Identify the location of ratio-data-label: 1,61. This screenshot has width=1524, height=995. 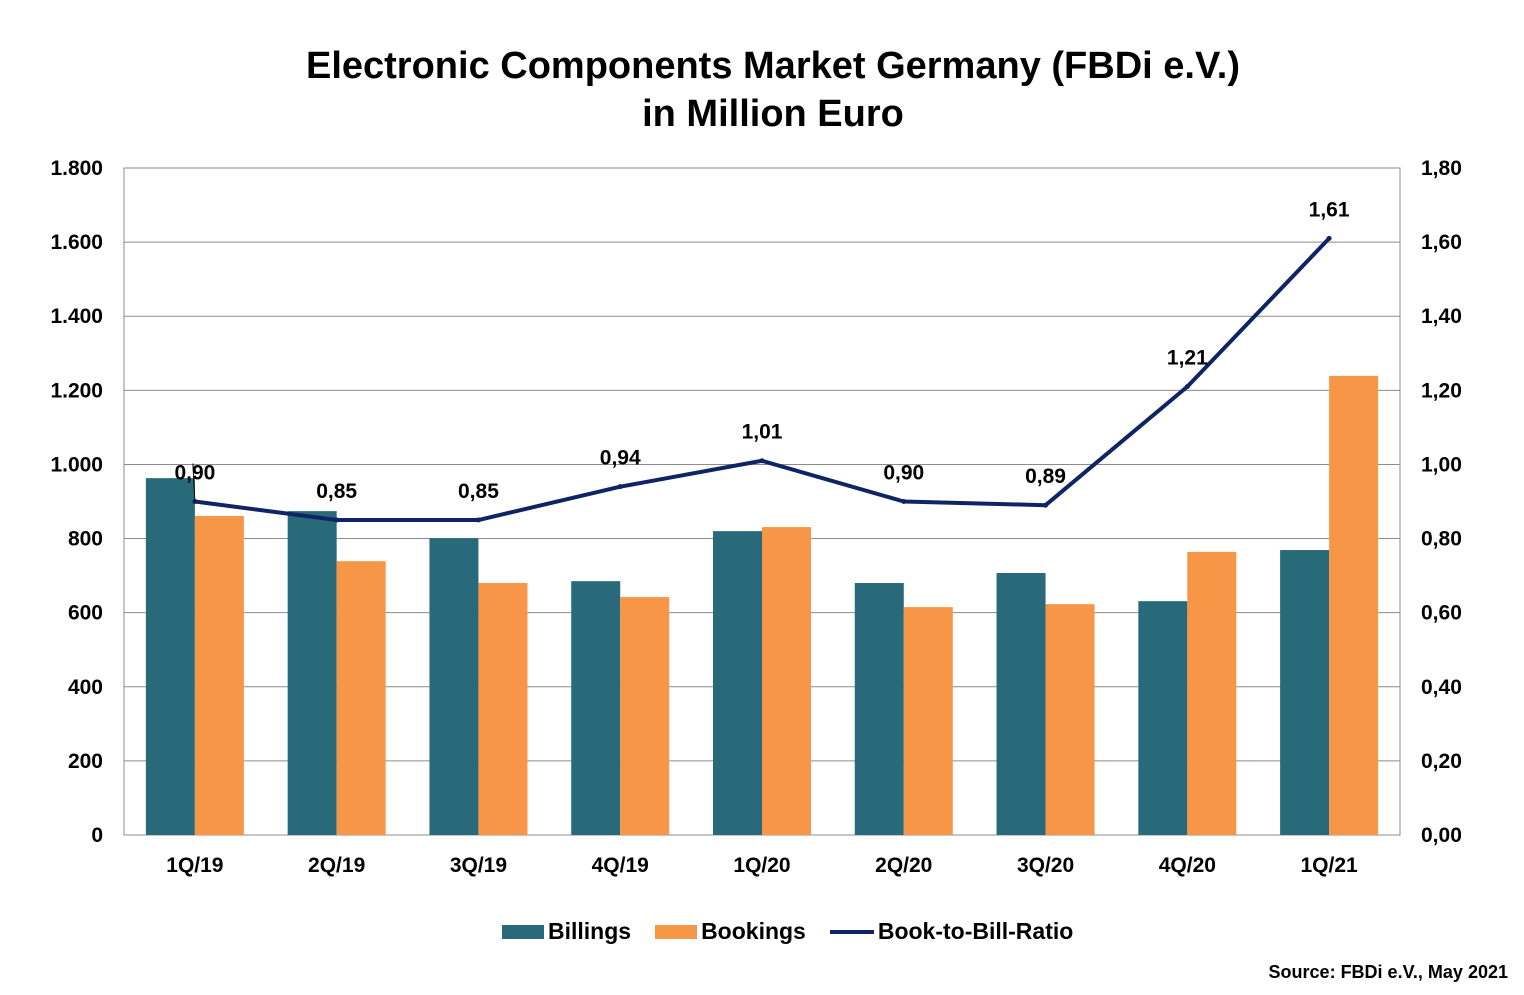
(1329, 209).